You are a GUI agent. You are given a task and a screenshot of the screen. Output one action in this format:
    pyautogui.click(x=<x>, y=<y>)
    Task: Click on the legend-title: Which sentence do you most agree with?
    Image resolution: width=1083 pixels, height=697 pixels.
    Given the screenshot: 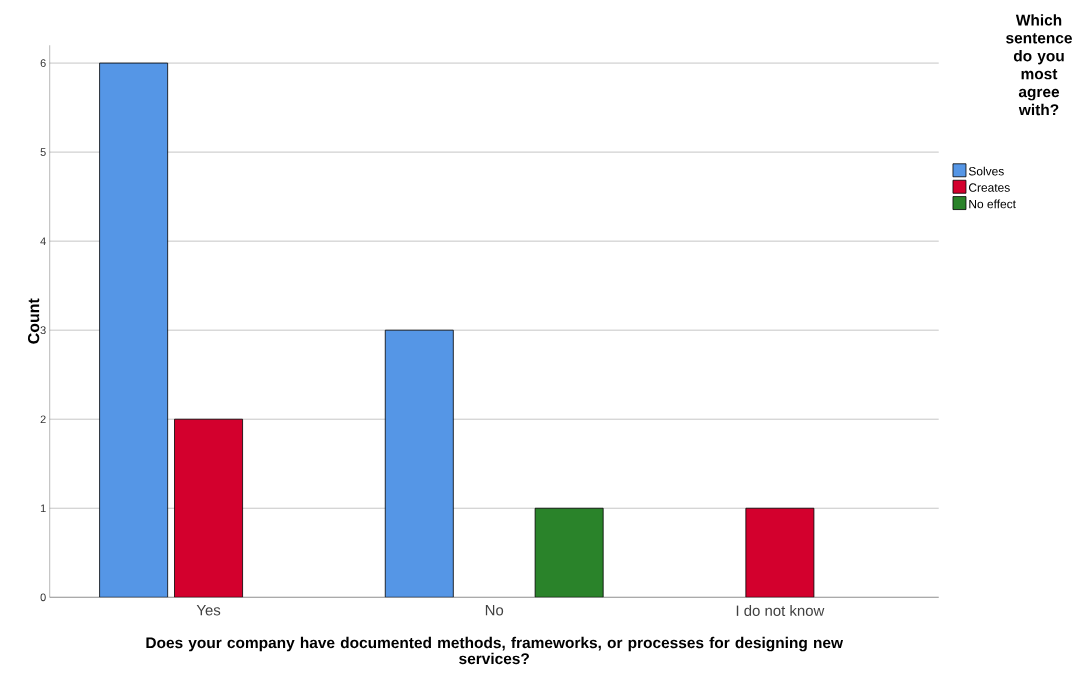 What is the action you would take?
    pyautogui.click(x=1039, y=65)
    